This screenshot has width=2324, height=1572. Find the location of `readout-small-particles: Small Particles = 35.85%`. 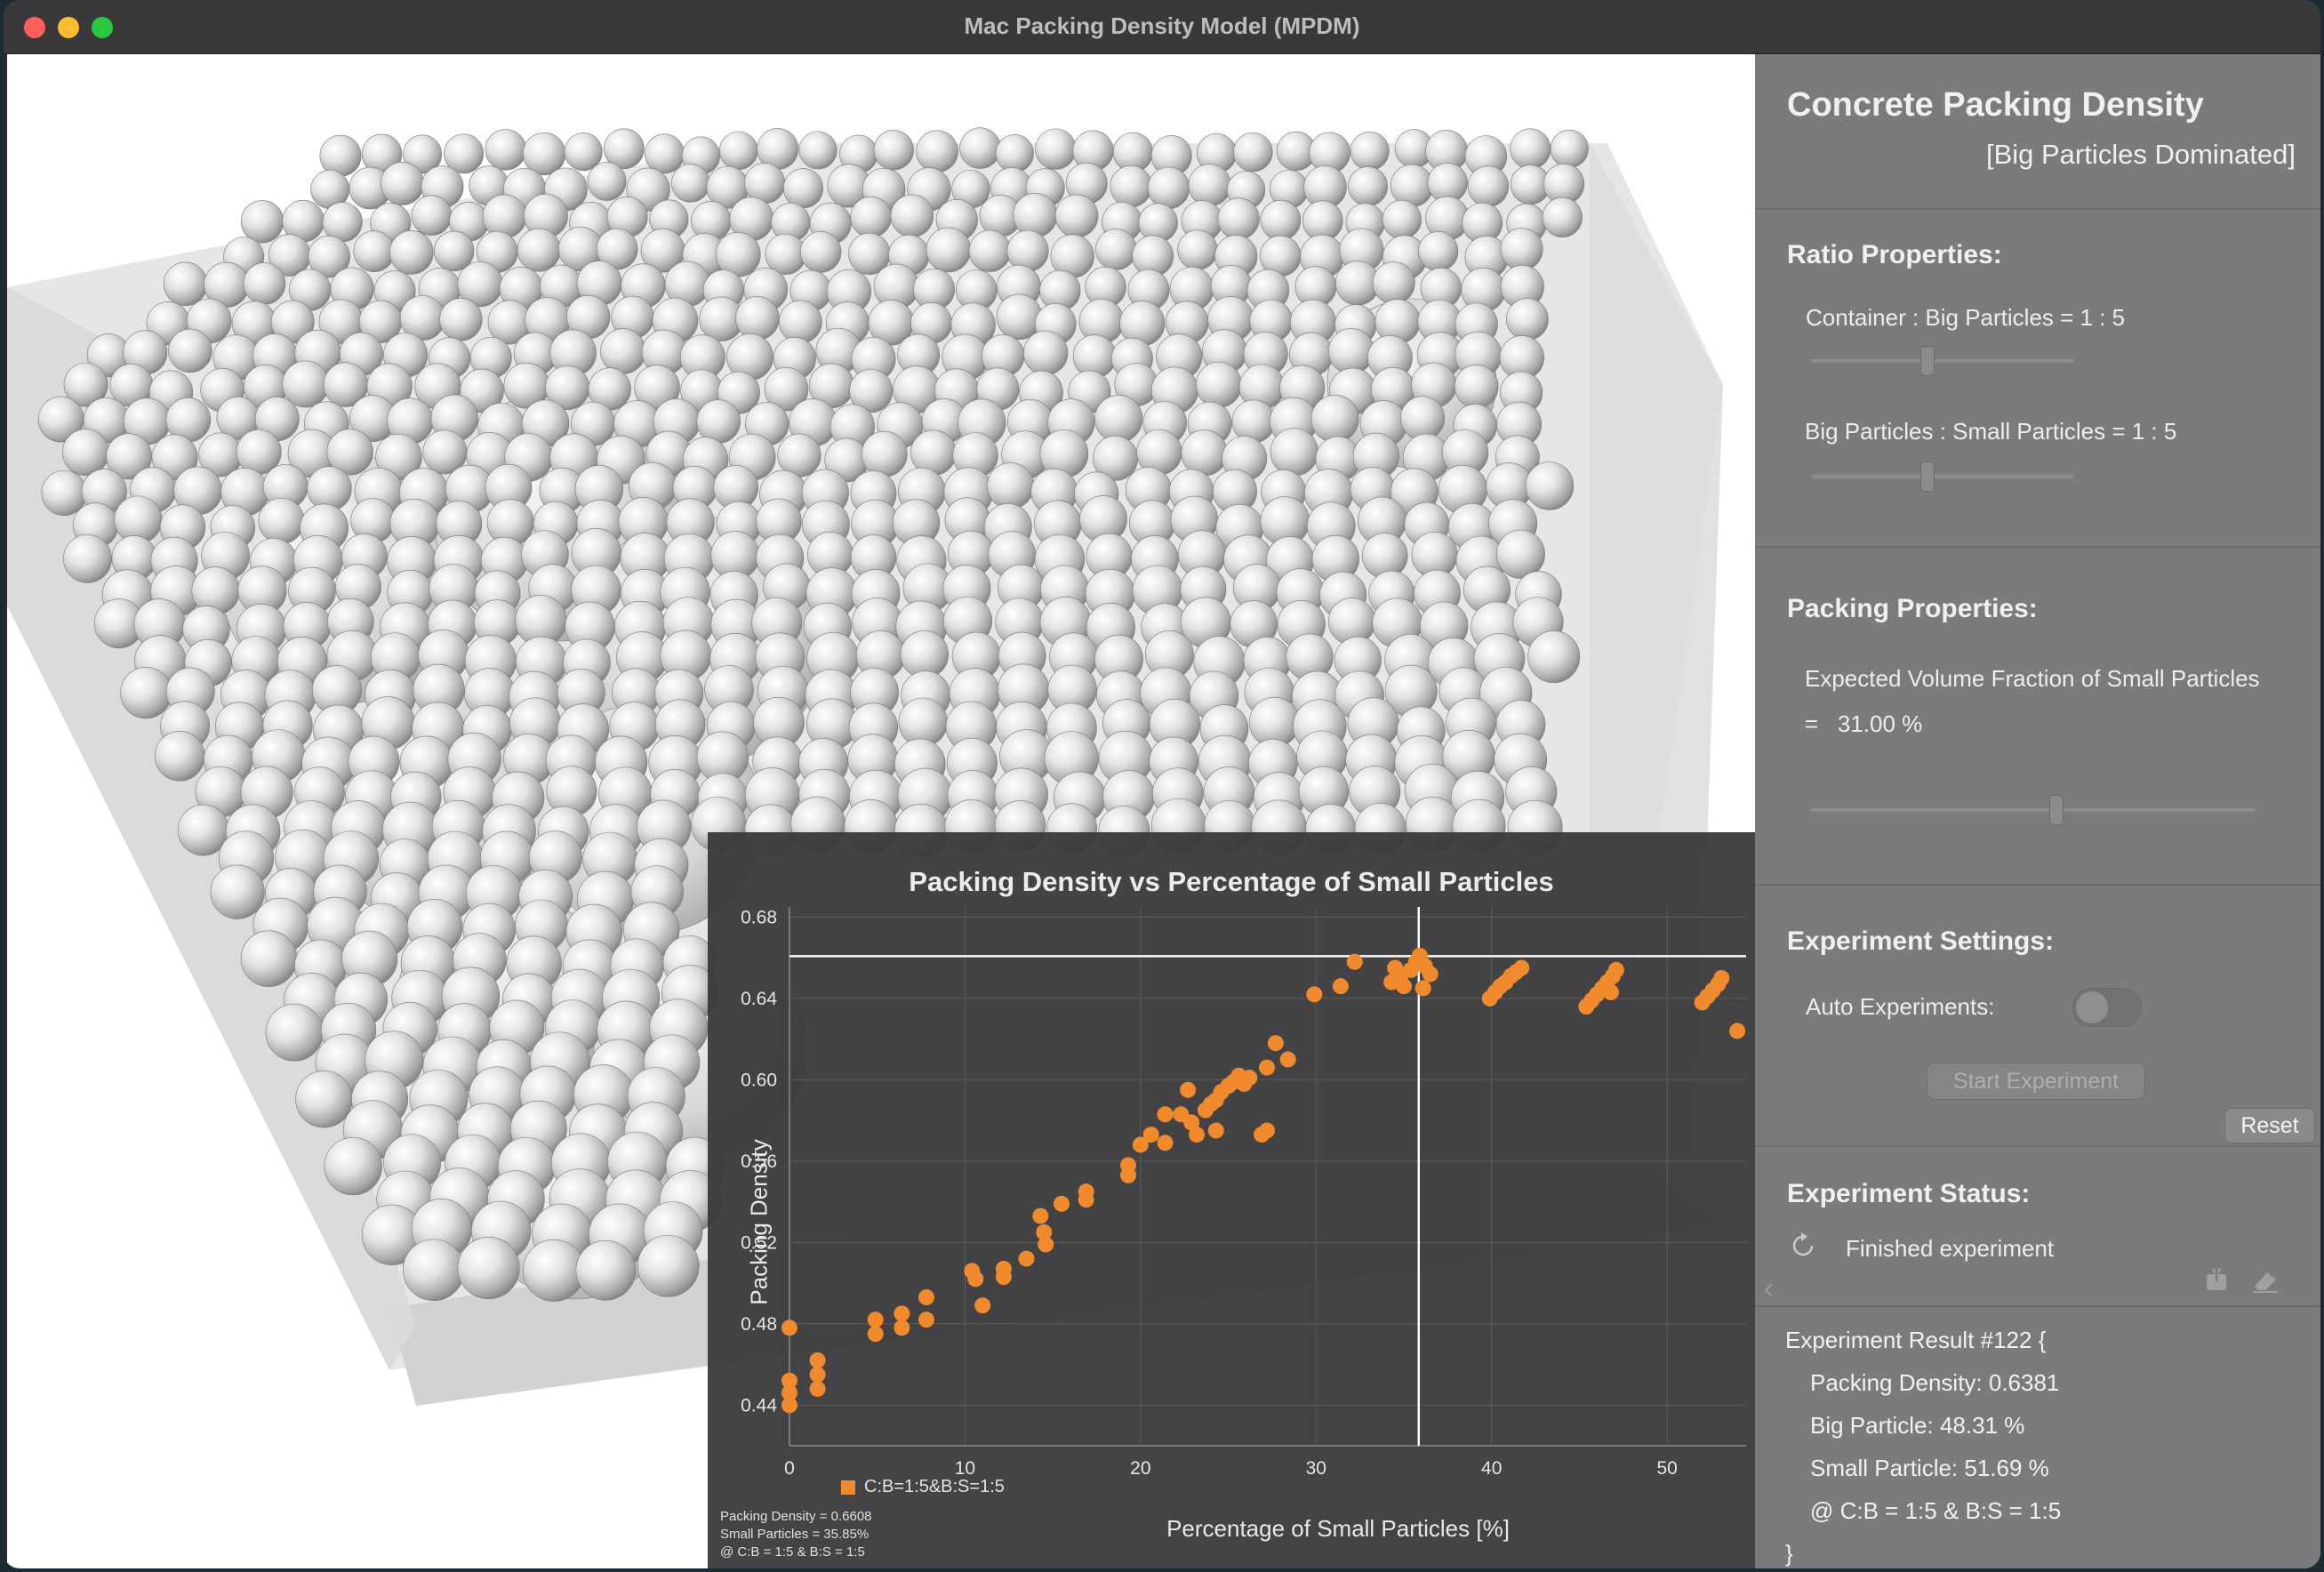

readout-small-particles: Small Particles = 35.85% is located at coordinates (794, 1534).